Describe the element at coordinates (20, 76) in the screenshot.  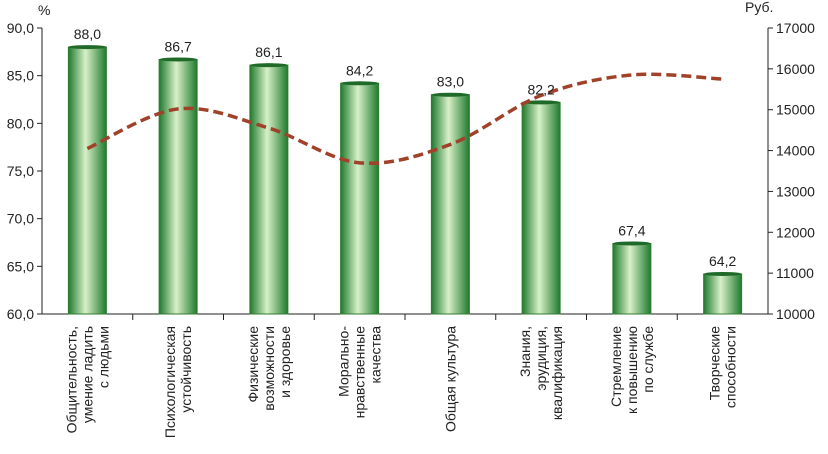
I see `left-tick-label: 85,0` at that location.